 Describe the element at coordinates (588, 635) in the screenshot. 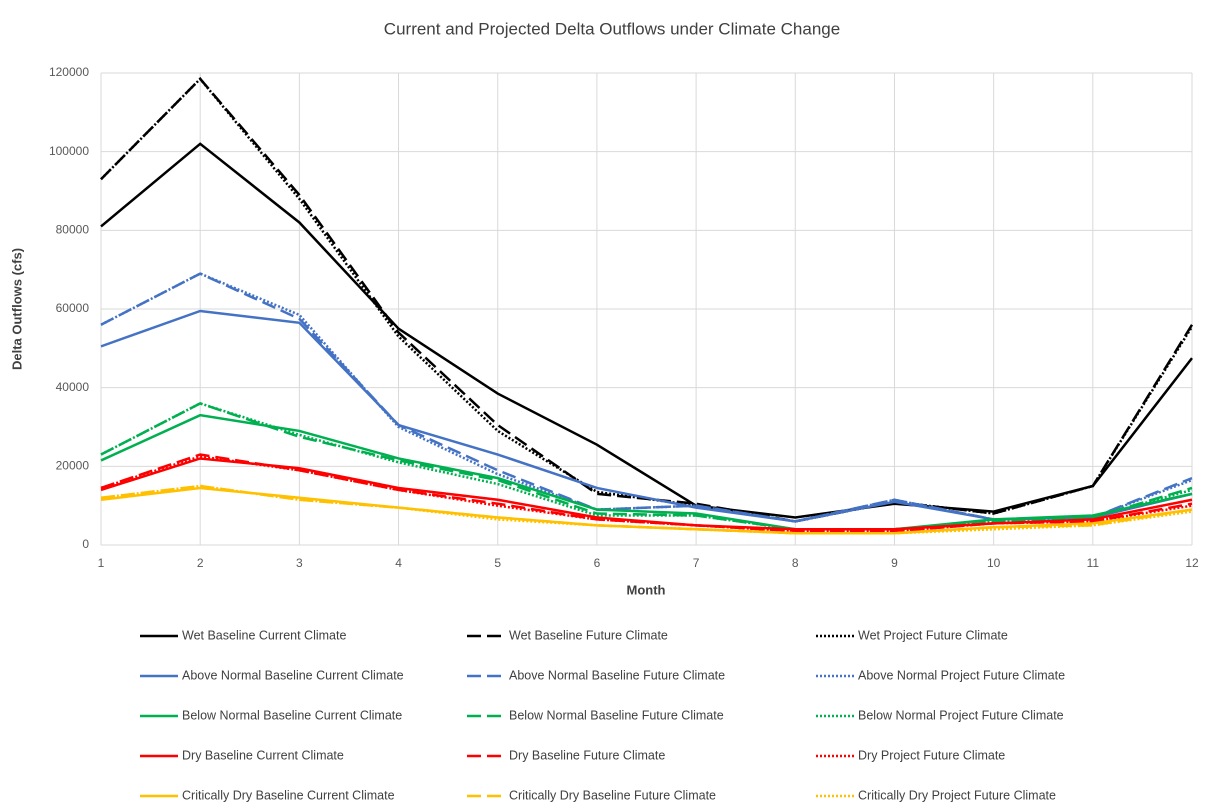

I see `legend-label: Wet Baseline Future Climate` at that location.